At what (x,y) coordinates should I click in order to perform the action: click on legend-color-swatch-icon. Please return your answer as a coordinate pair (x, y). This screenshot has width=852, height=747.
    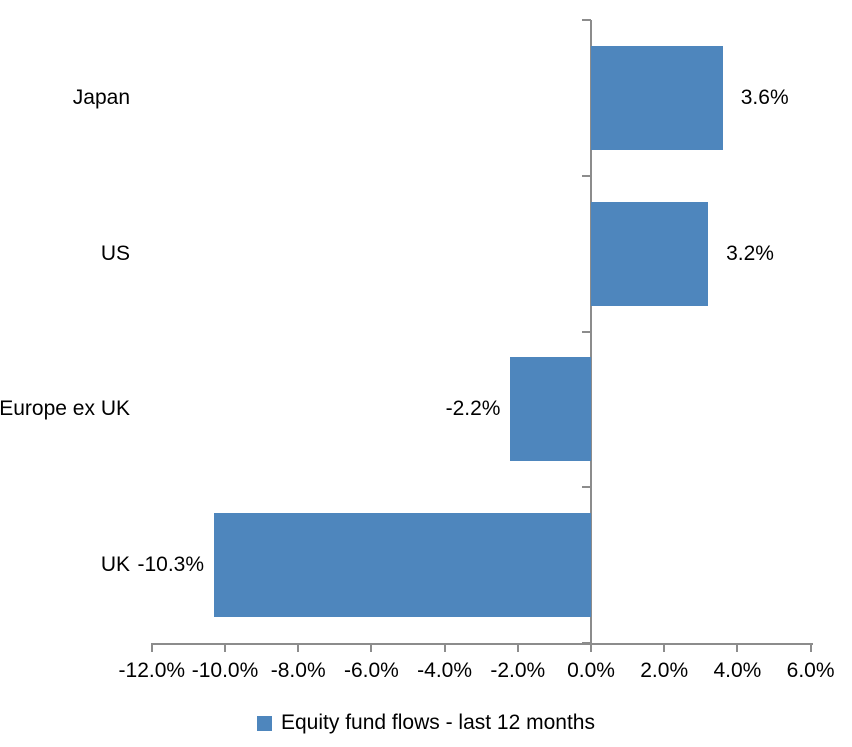
    Looking at the image, I should click on (264, 723).